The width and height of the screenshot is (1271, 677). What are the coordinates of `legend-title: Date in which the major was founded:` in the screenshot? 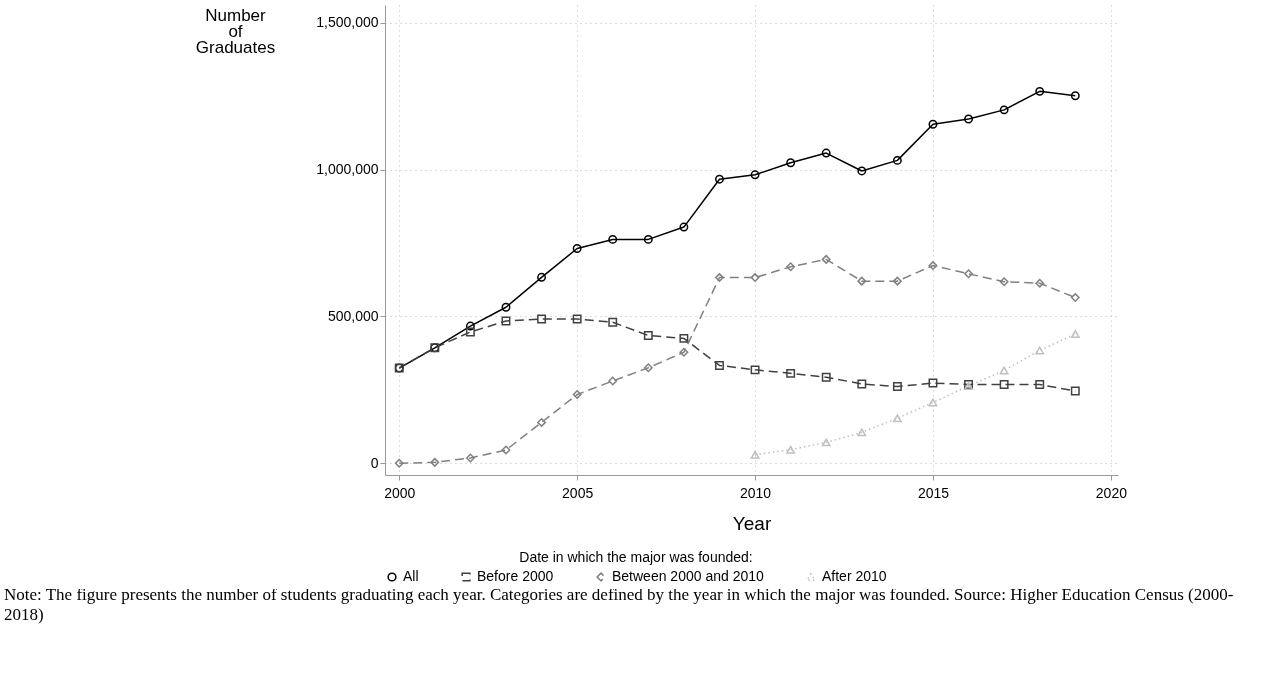 It's located at (636, 557).